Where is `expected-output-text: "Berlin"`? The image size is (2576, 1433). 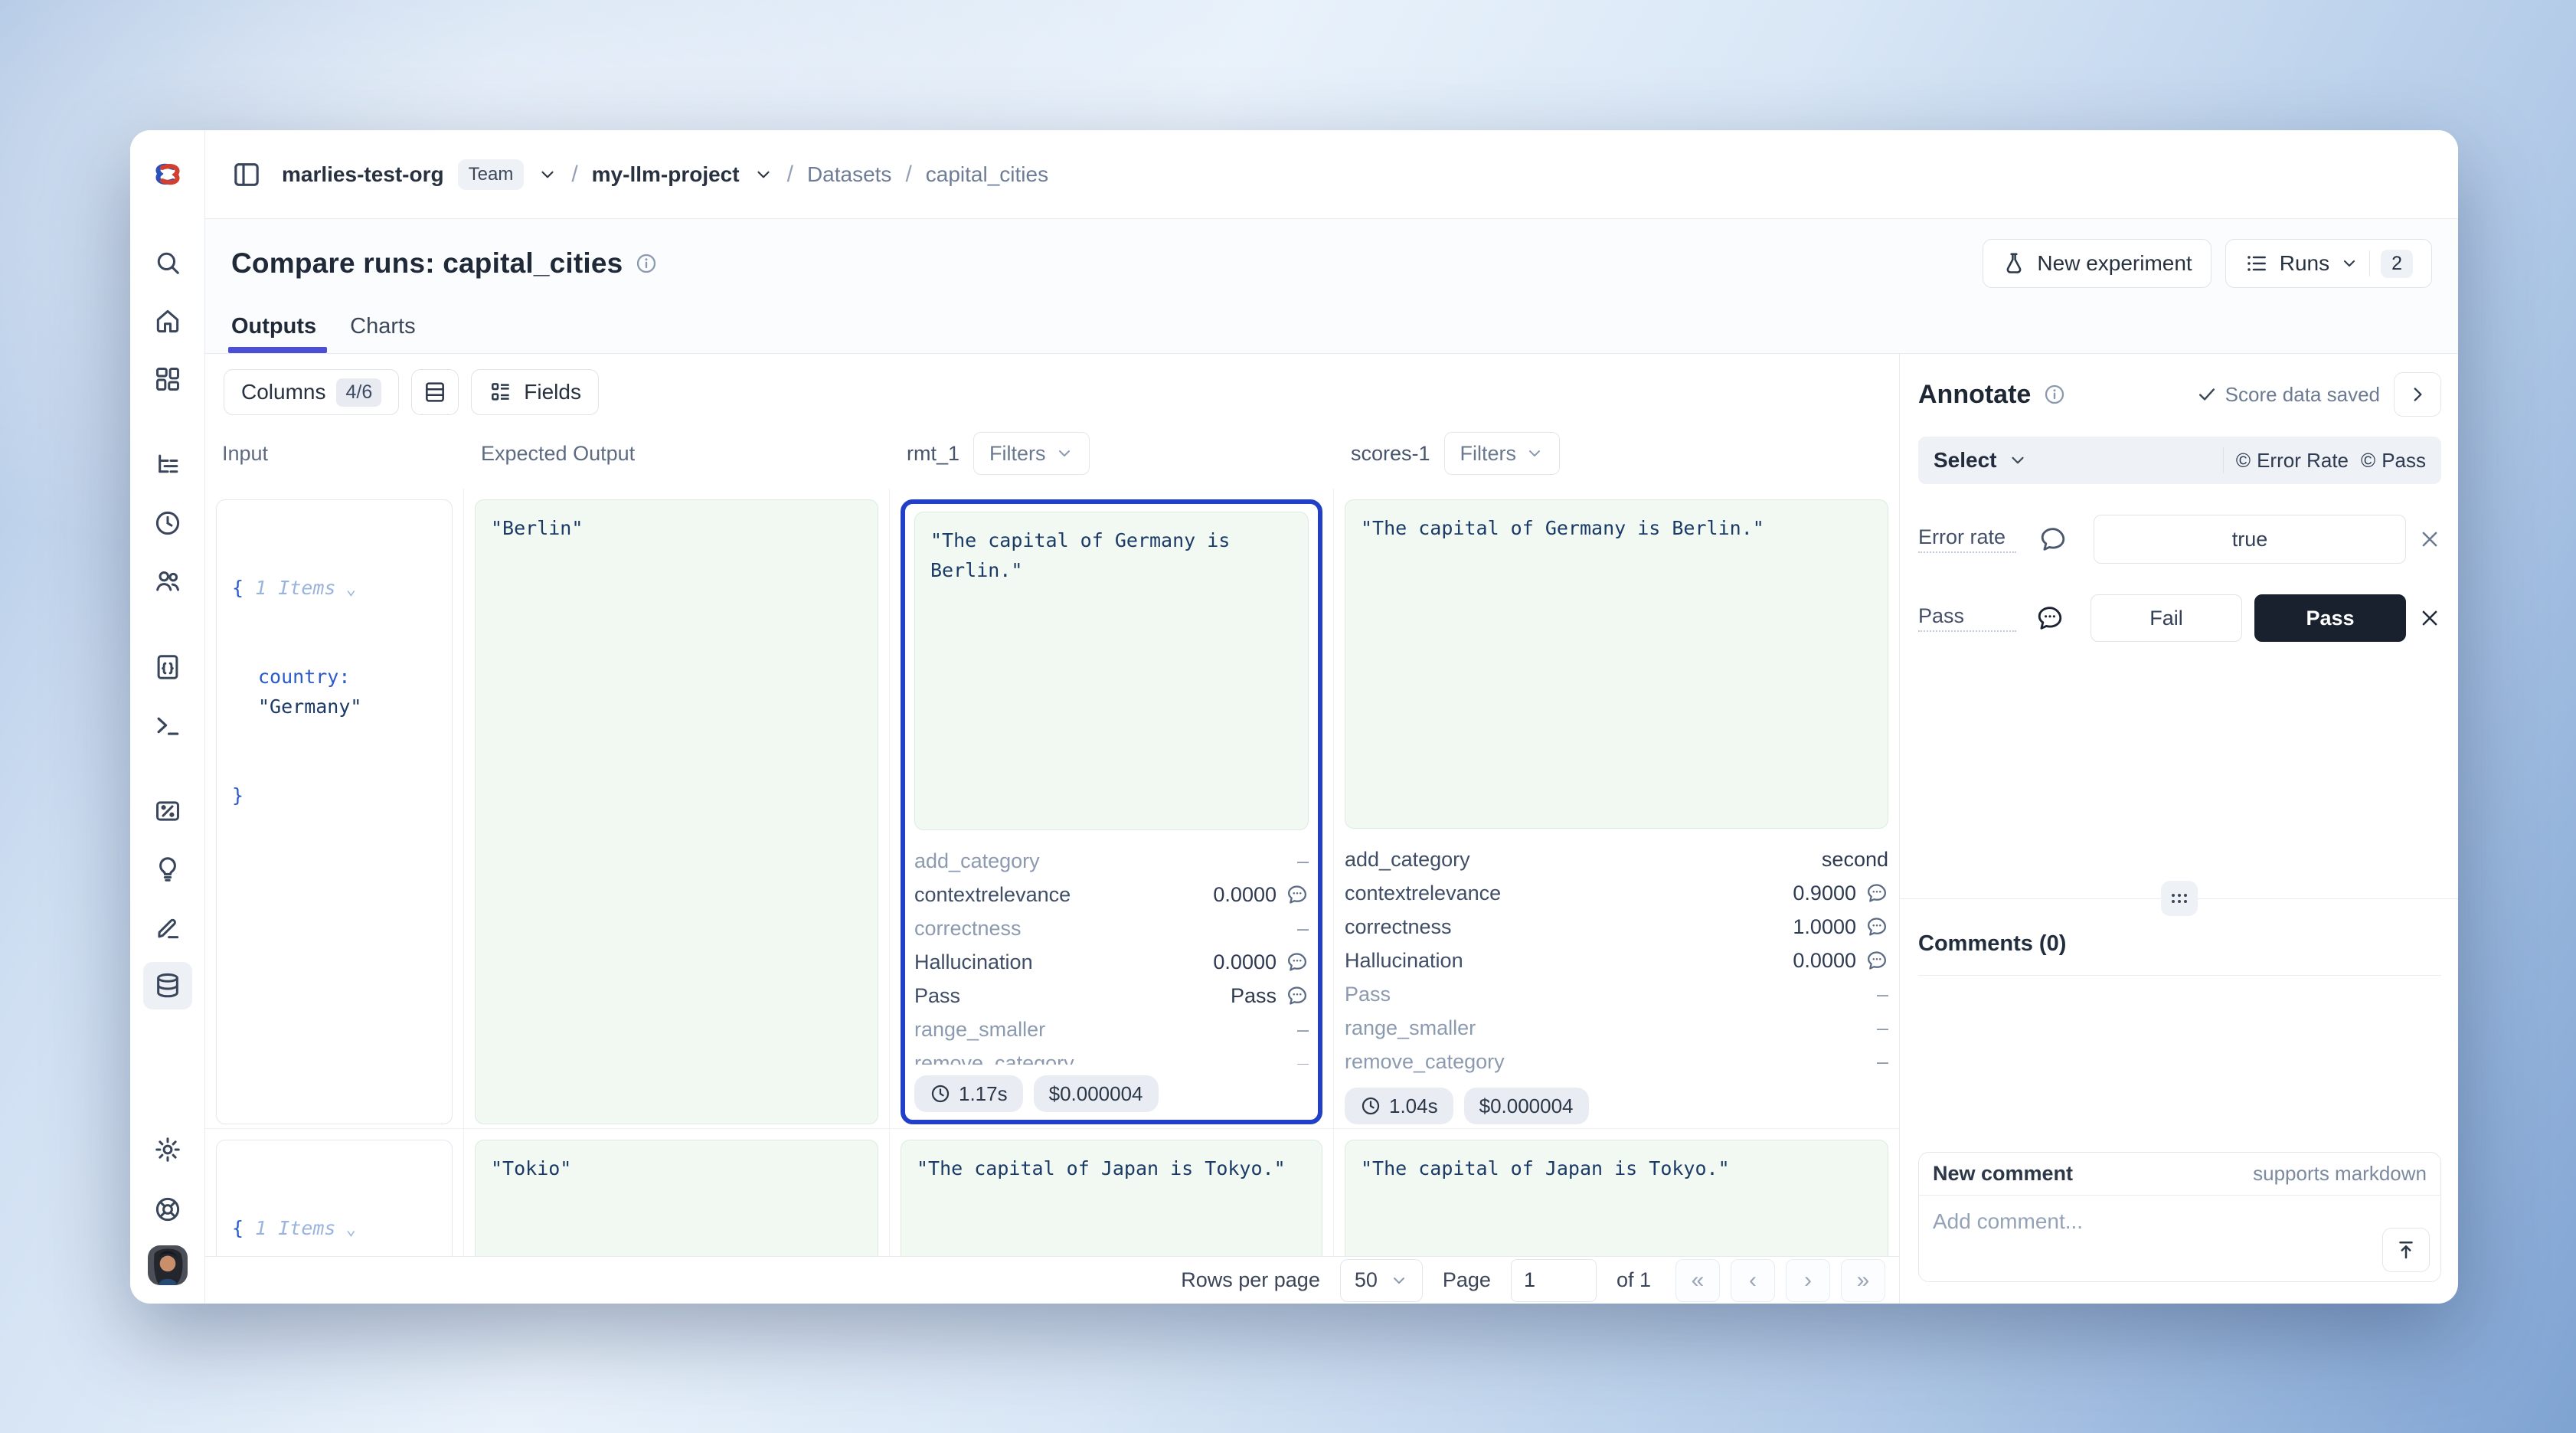 expected-output-text: "Berlin" is located at coordinates (676, 811).